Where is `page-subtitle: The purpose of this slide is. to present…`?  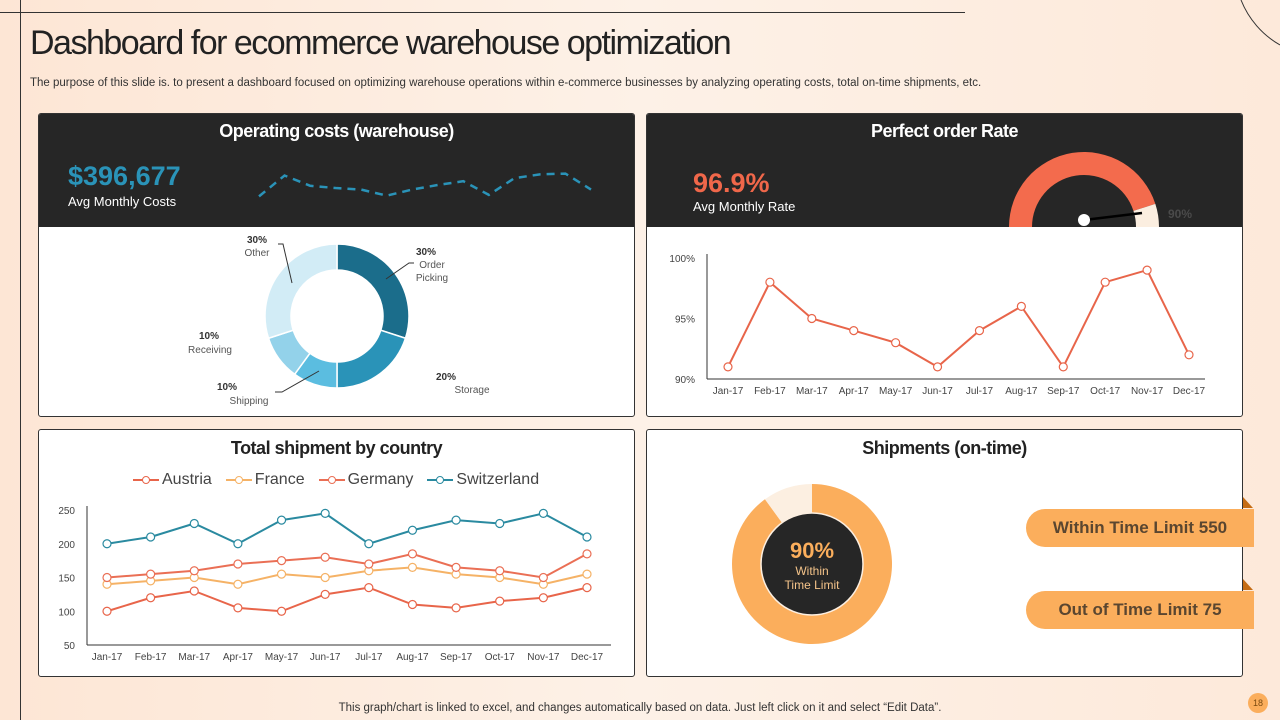 page-subtitle: The purpose of this slide is. to present… is located at coordinates (506, 83).